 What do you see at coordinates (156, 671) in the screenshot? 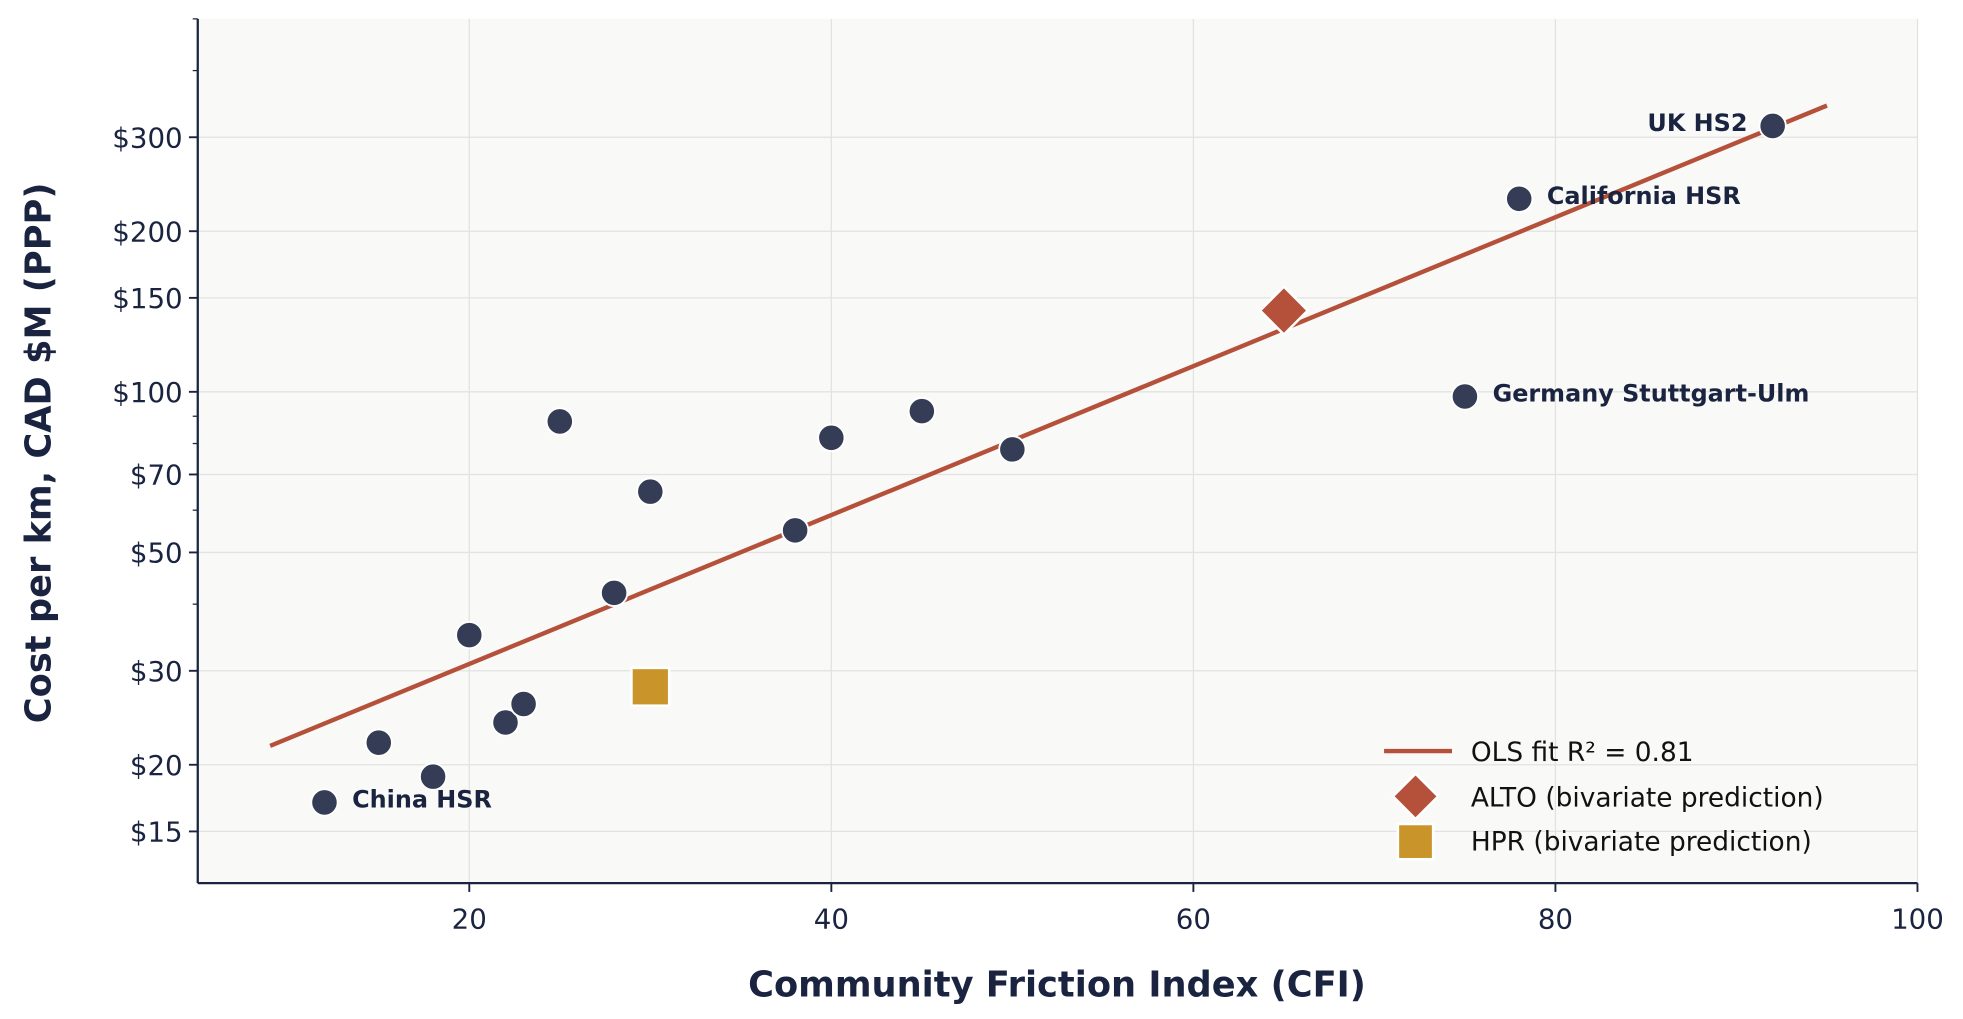
I see `y-tick-label: $30` at bounding box center [156, 671].